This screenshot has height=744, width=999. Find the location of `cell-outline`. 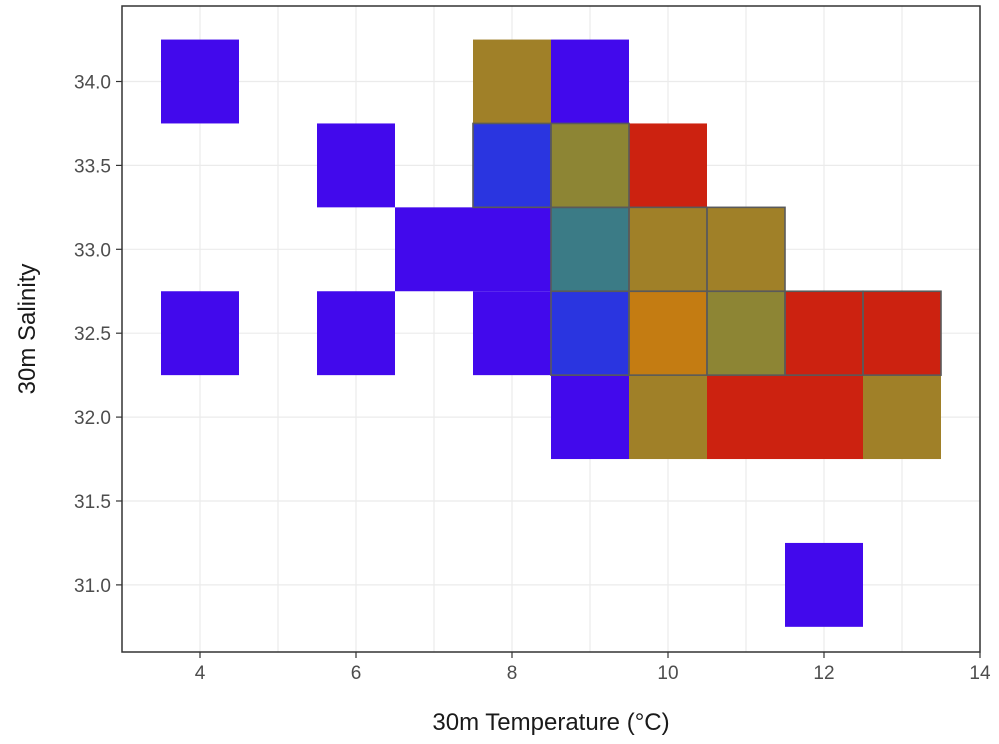

cell-outline is located at coordinates (902, 333).